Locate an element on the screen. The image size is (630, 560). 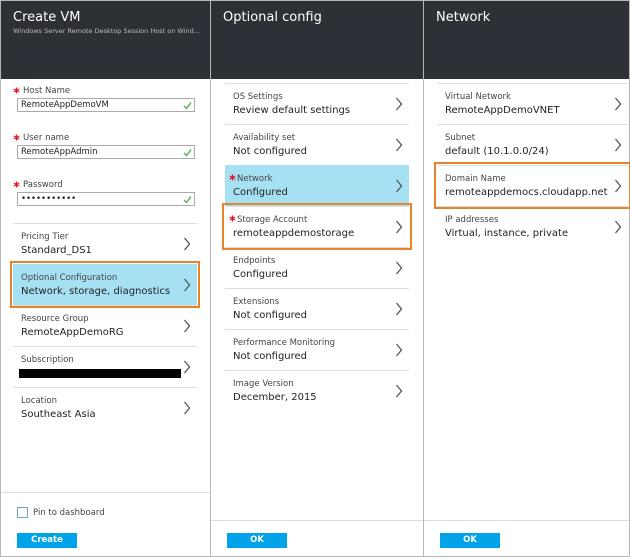
item-value: remoteappdemocs.cloudapp.net is located at coordinates (526, 192).